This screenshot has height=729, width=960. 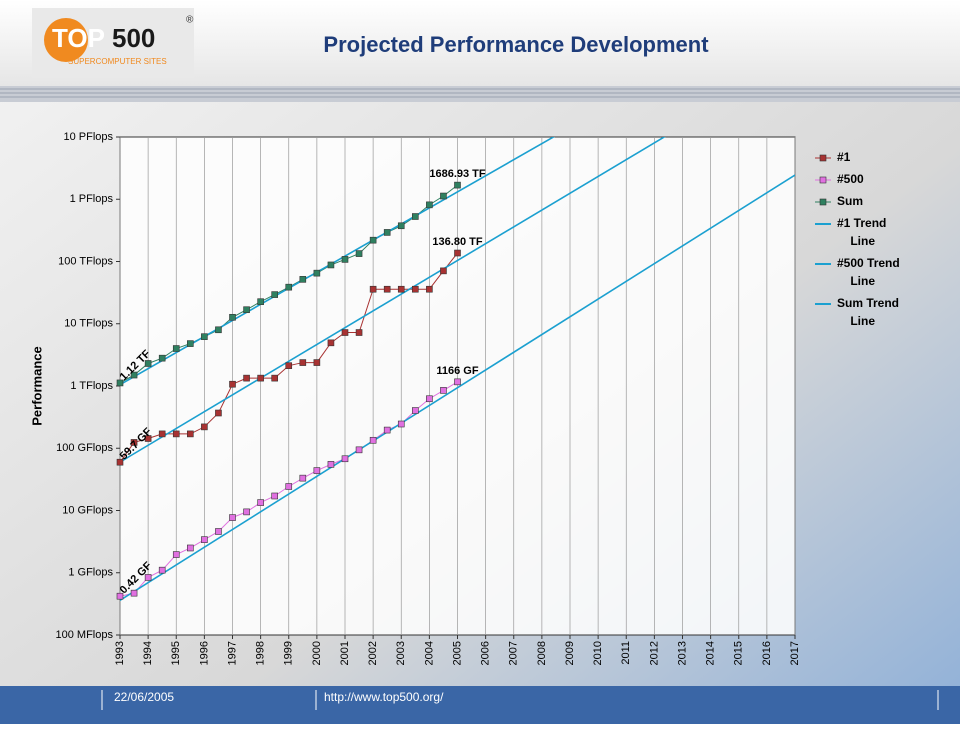 I want to click on legend-item: #500 Trend Line, so click(x=857, y=272).